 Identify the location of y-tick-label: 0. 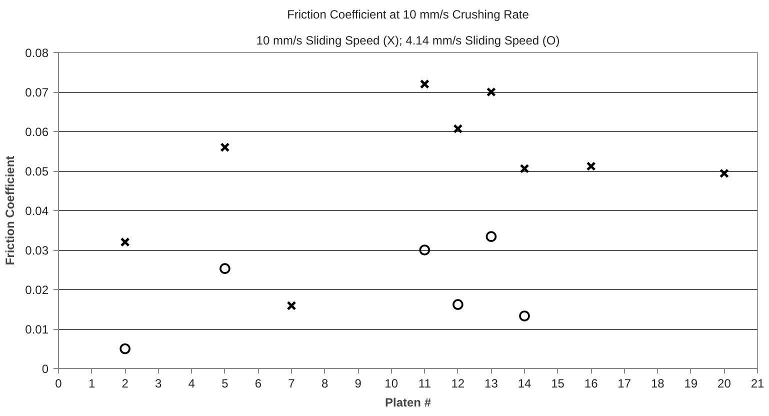
(45, 369).